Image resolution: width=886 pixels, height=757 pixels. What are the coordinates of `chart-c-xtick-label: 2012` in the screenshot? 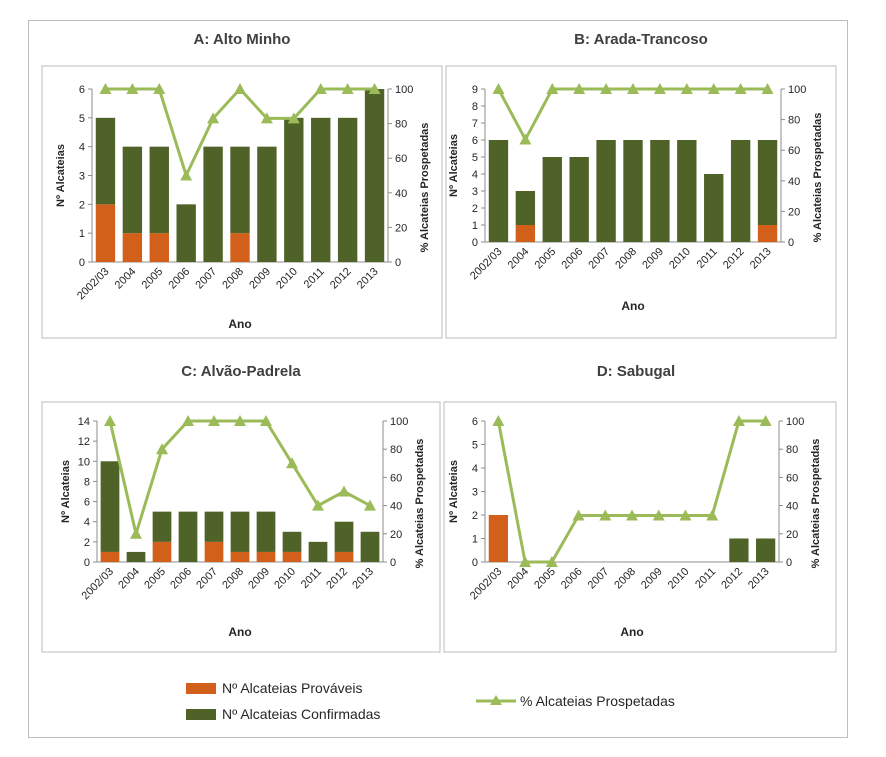 It's located at (337, 579).